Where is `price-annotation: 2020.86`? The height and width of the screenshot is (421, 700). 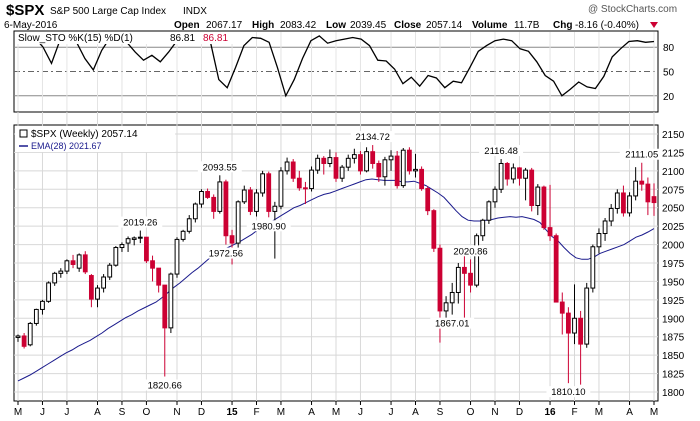 price-annotation: 2020.86 is located at coordinates (470, 251).